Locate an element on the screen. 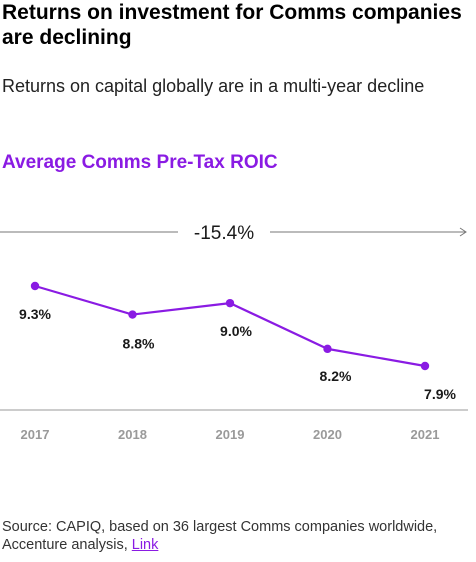 Image resolution: width=476 pixels, height=562 pixels. series-group is located at coordinates (230, 326).